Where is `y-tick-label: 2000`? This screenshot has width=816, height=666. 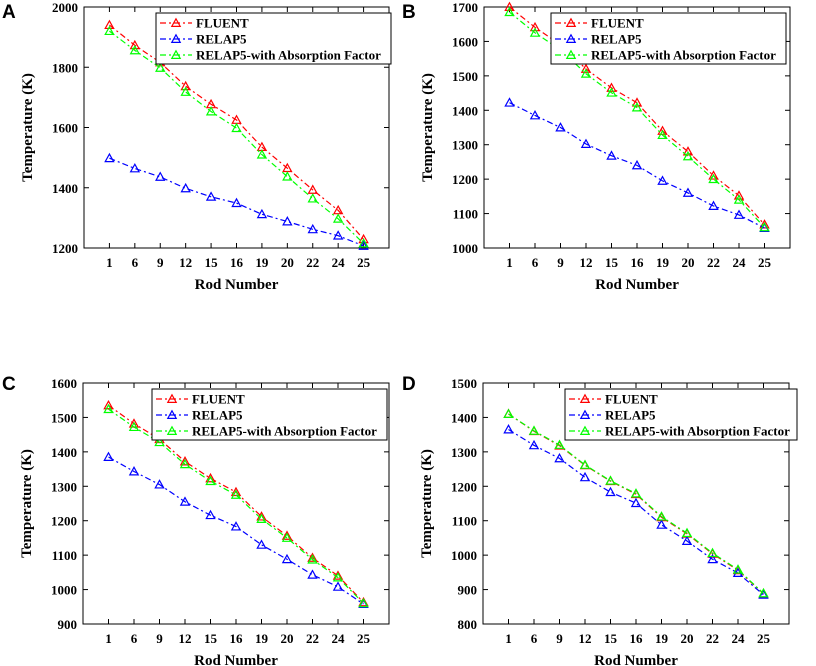 y-tick-label: 2000 is located at coordinates (65, 7).